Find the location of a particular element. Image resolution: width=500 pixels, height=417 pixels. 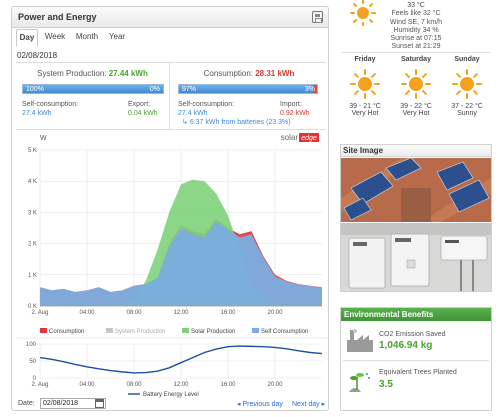

forecast-desc: Very Hot is located at coordinates (365, 113).